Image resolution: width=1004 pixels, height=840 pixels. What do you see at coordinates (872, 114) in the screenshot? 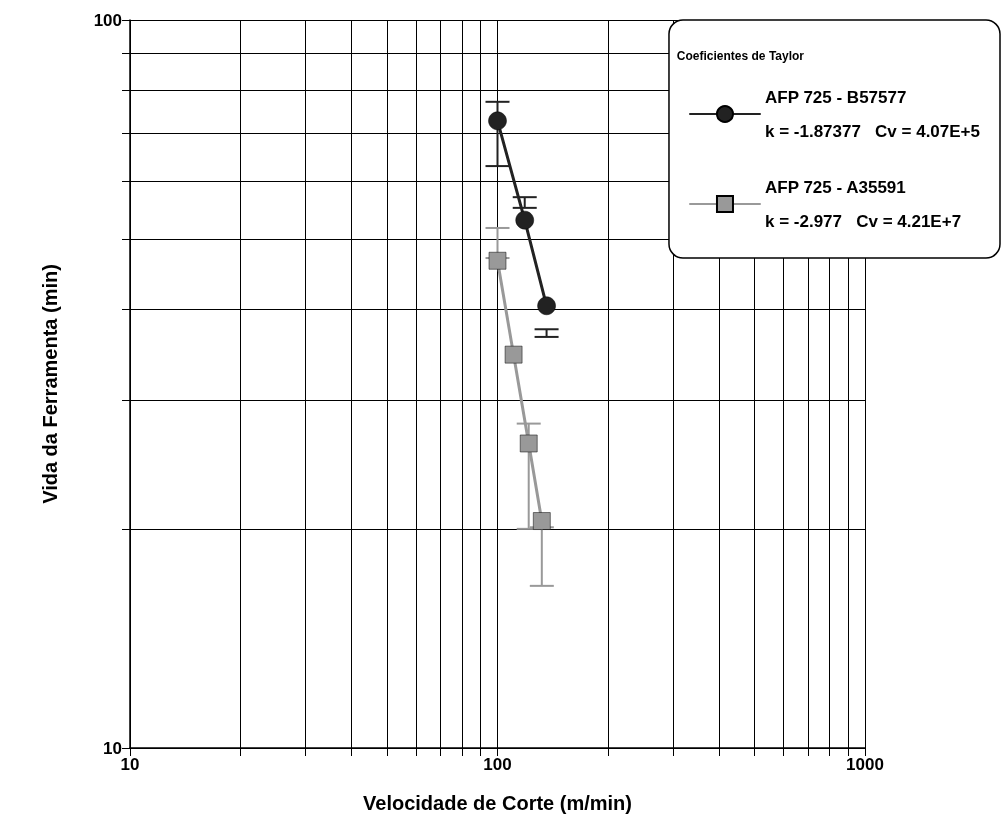
I see `legend-label: AFP 725 - B57577 k = -1.87377 Cv = 4.07E+5` at bounding box center [872, 114].